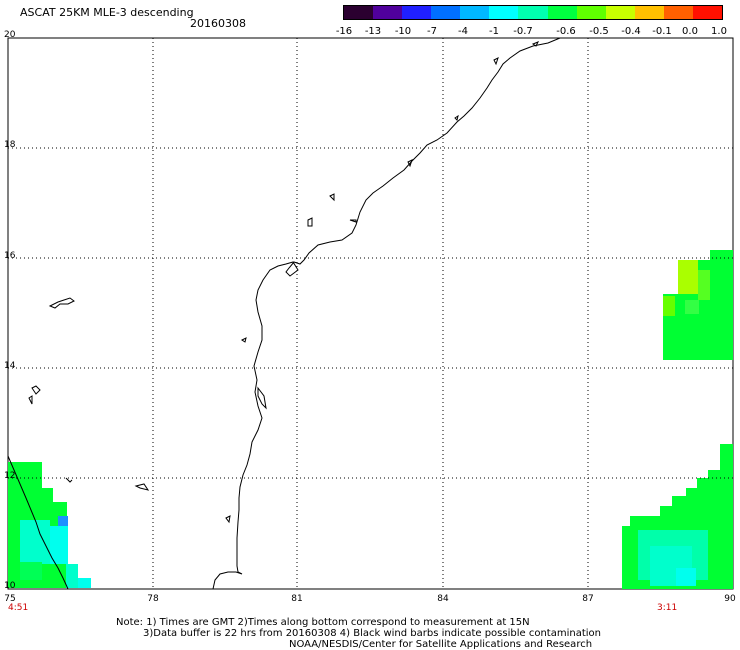 This screenshot has width=740, height=650. What do you see at coordinates (10, 366) in the screenshot?
I see `lat-label: 14` at bounding box center [10, 366].